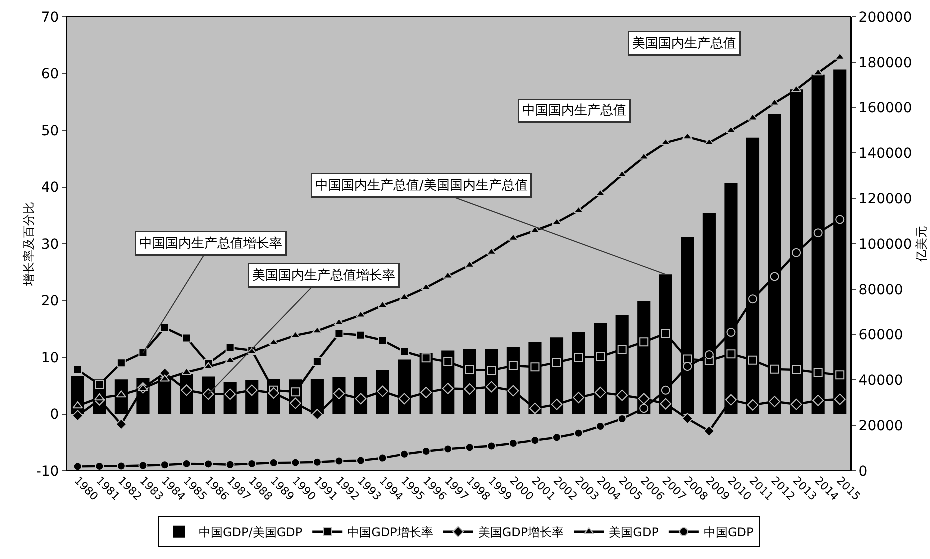 The width and height of the screenshot is (930, 559). I want to click on annotation: 中国国内生产总值, so click(574, 111).